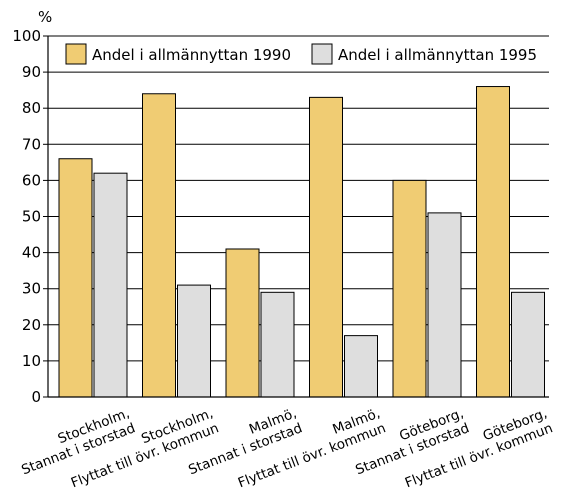 The width and height of the screenshot is (561, 492). What do you see at coordinates (322, 54) in the screenshot?
I see `legend-swatch-series2` at bounding box center [322, 54].